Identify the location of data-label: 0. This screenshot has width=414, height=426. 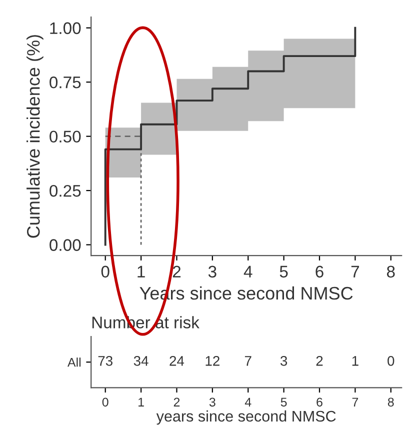
(391, 361).